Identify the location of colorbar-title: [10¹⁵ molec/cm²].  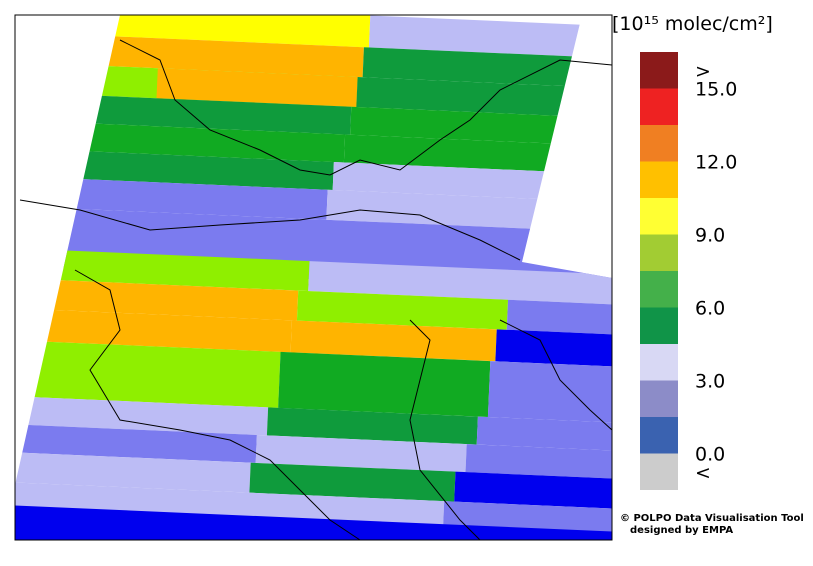
(692, 24).